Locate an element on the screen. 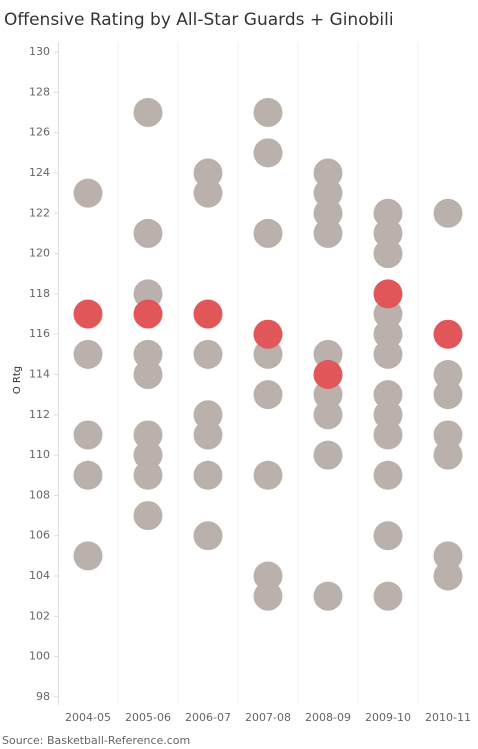  y-tick-label: 112 is located at coordinates (39, 414).